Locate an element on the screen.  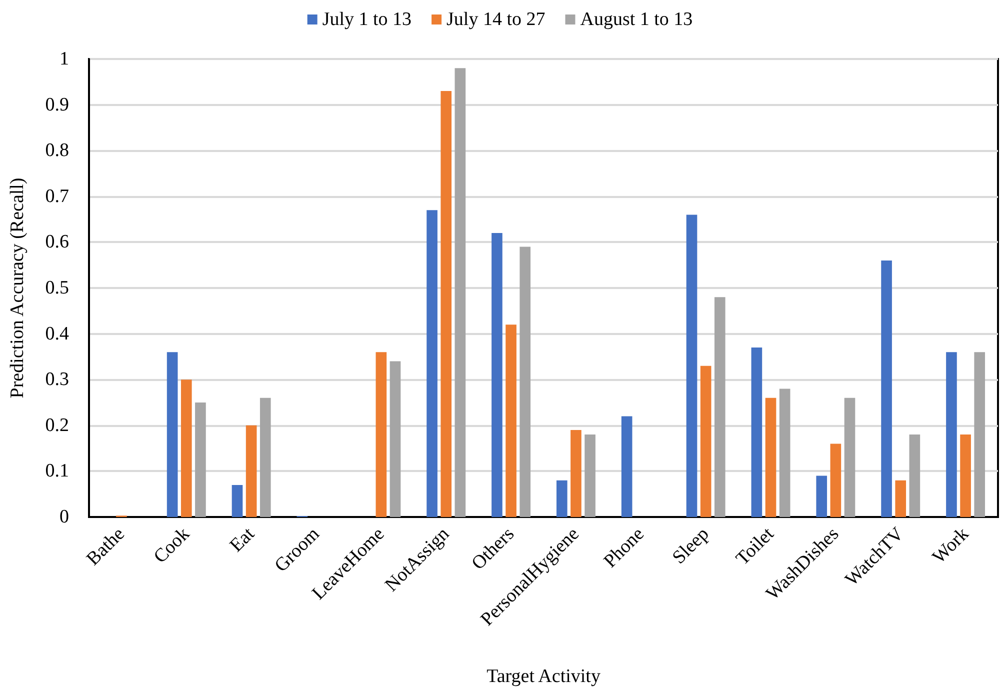
y-axis-title: Prediction Accuracy (Recall) is located at coordinates (17, 288).